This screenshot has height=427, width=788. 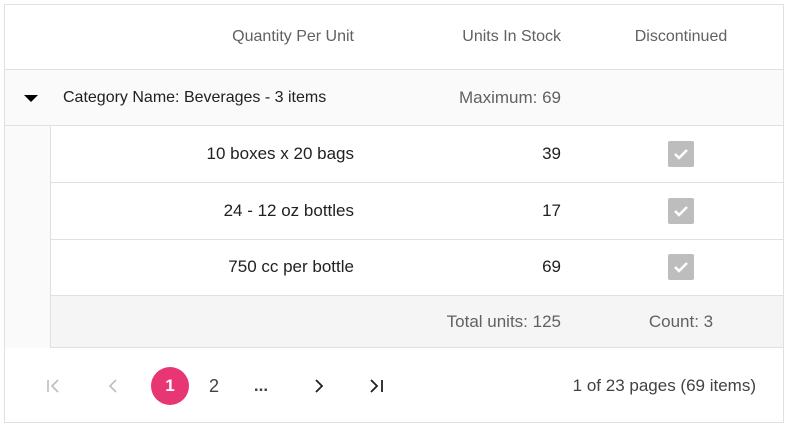 What do you see at coordinates (503, 321) in the screenshot?
I see `units-summary: Total units: 125` at bounding box center [503, 321].